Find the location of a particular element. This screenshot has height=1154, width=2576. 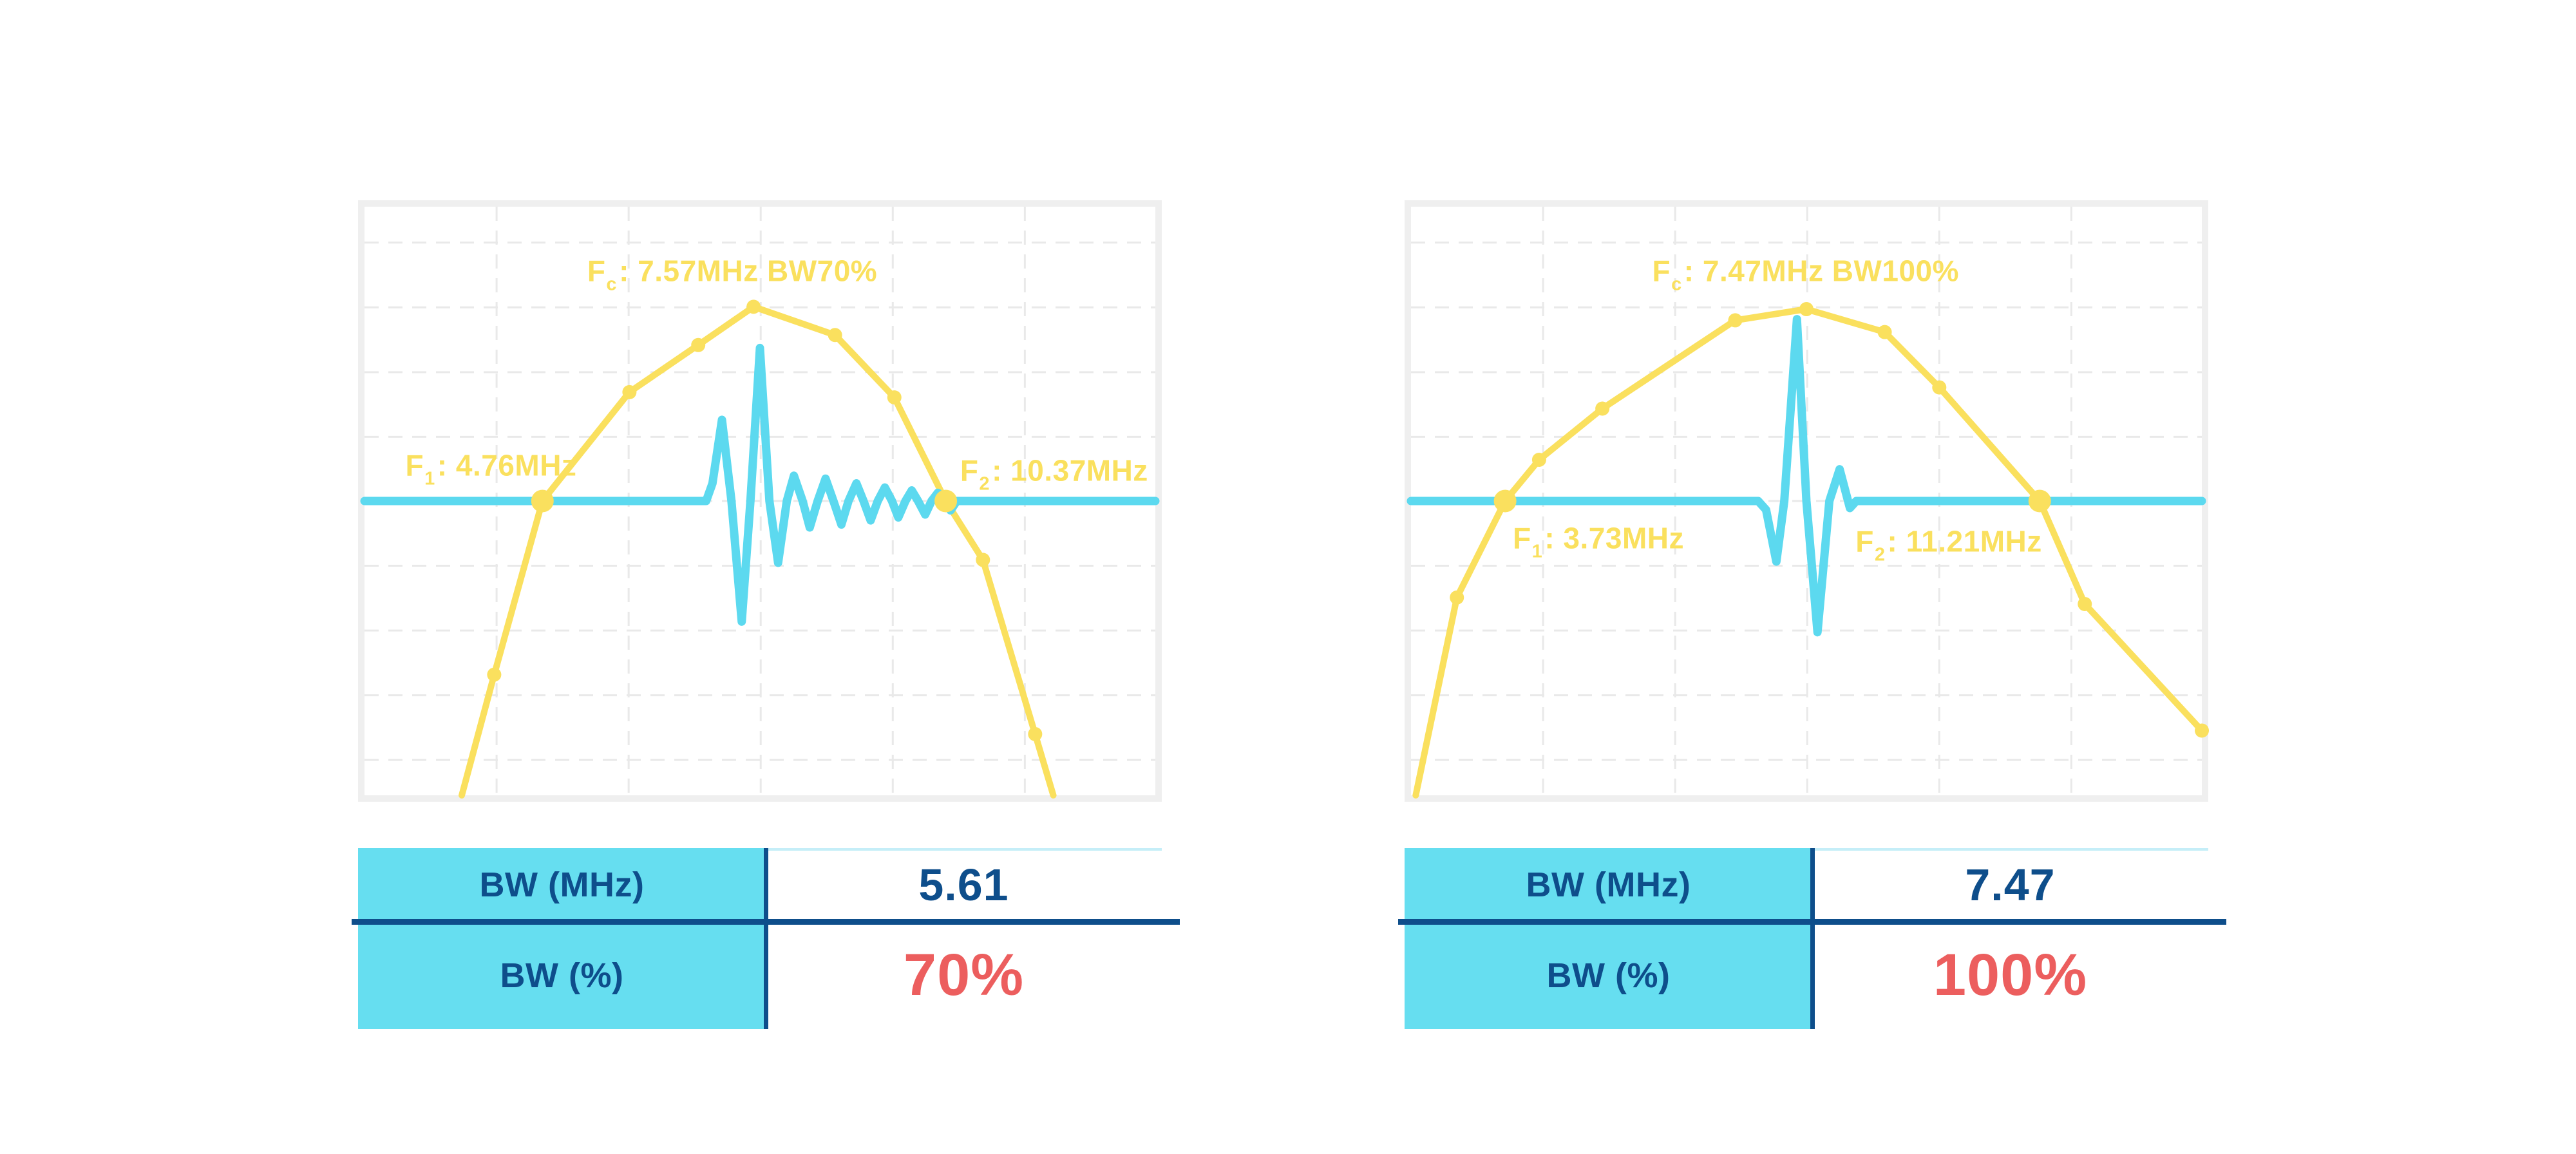

bw-pct-value: 70% is located at coordinates (964, 975).